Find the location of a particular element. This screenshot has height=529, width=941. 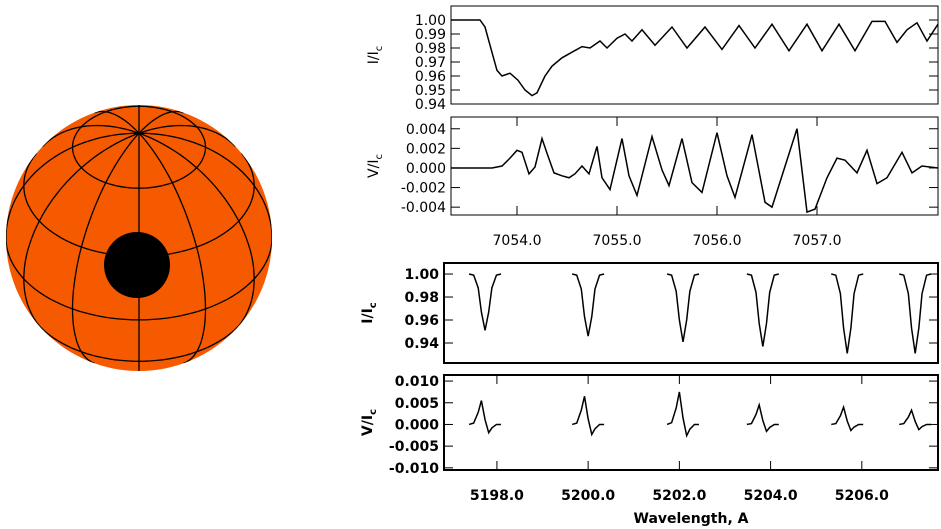

y-tick-label: 0.004 is located at coordinates (426, 130).